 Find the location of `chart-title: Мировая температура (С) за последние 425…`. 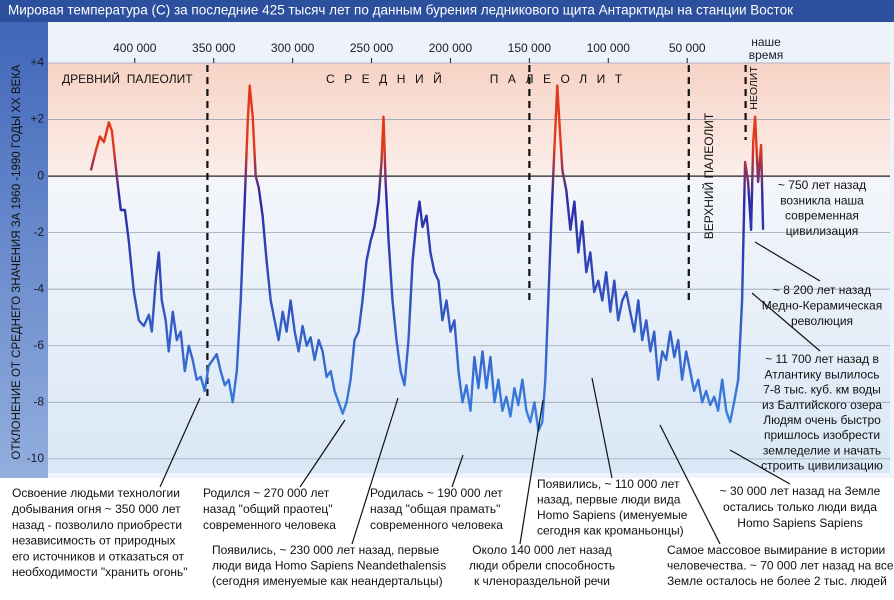

chart-title: Мировая температура (С) за последние 425… is located at coordinates (400, 10).